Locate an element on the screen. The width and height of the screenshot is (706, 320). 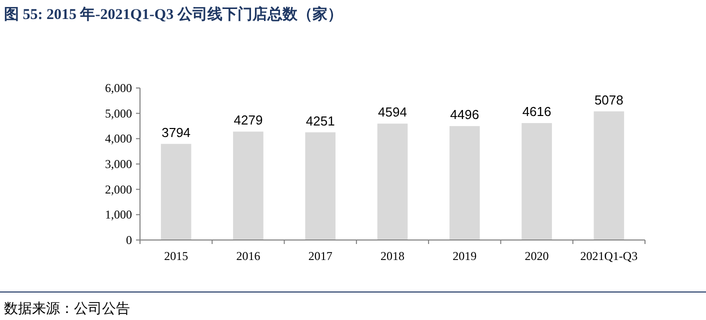
x-tick-label: 2017 is located at coordinates (320, 256).